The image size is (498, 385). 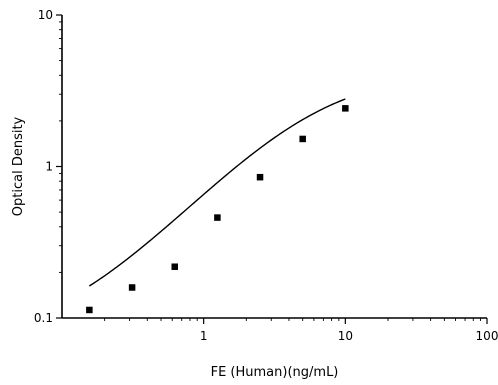 What do you see at coordinates (345, 336) in the screenshot?
I see `x-tick-label: 10` at bounding box center [345, 336].